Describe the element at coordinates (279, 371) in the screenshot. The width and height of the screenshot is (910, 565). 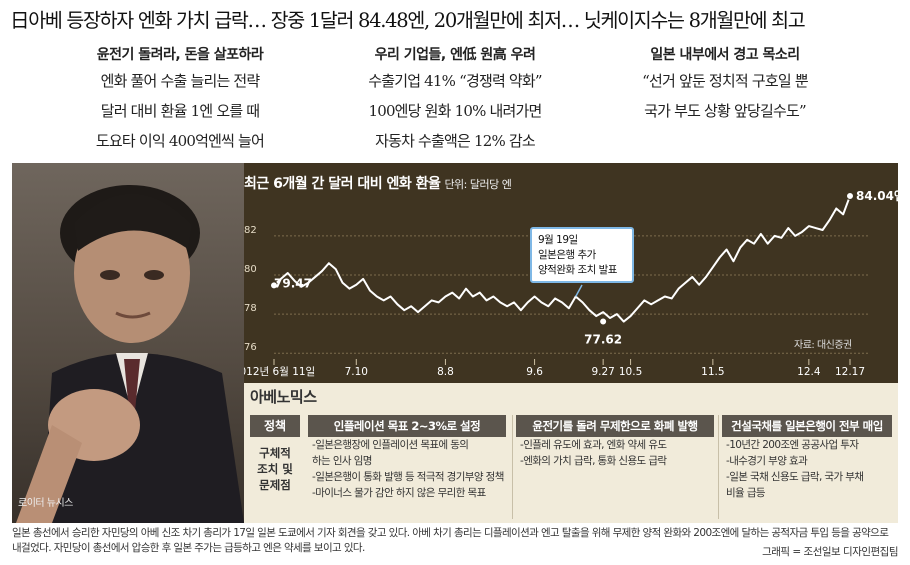
I see `x-tick-label: 2012년 6월 11일` at that location.